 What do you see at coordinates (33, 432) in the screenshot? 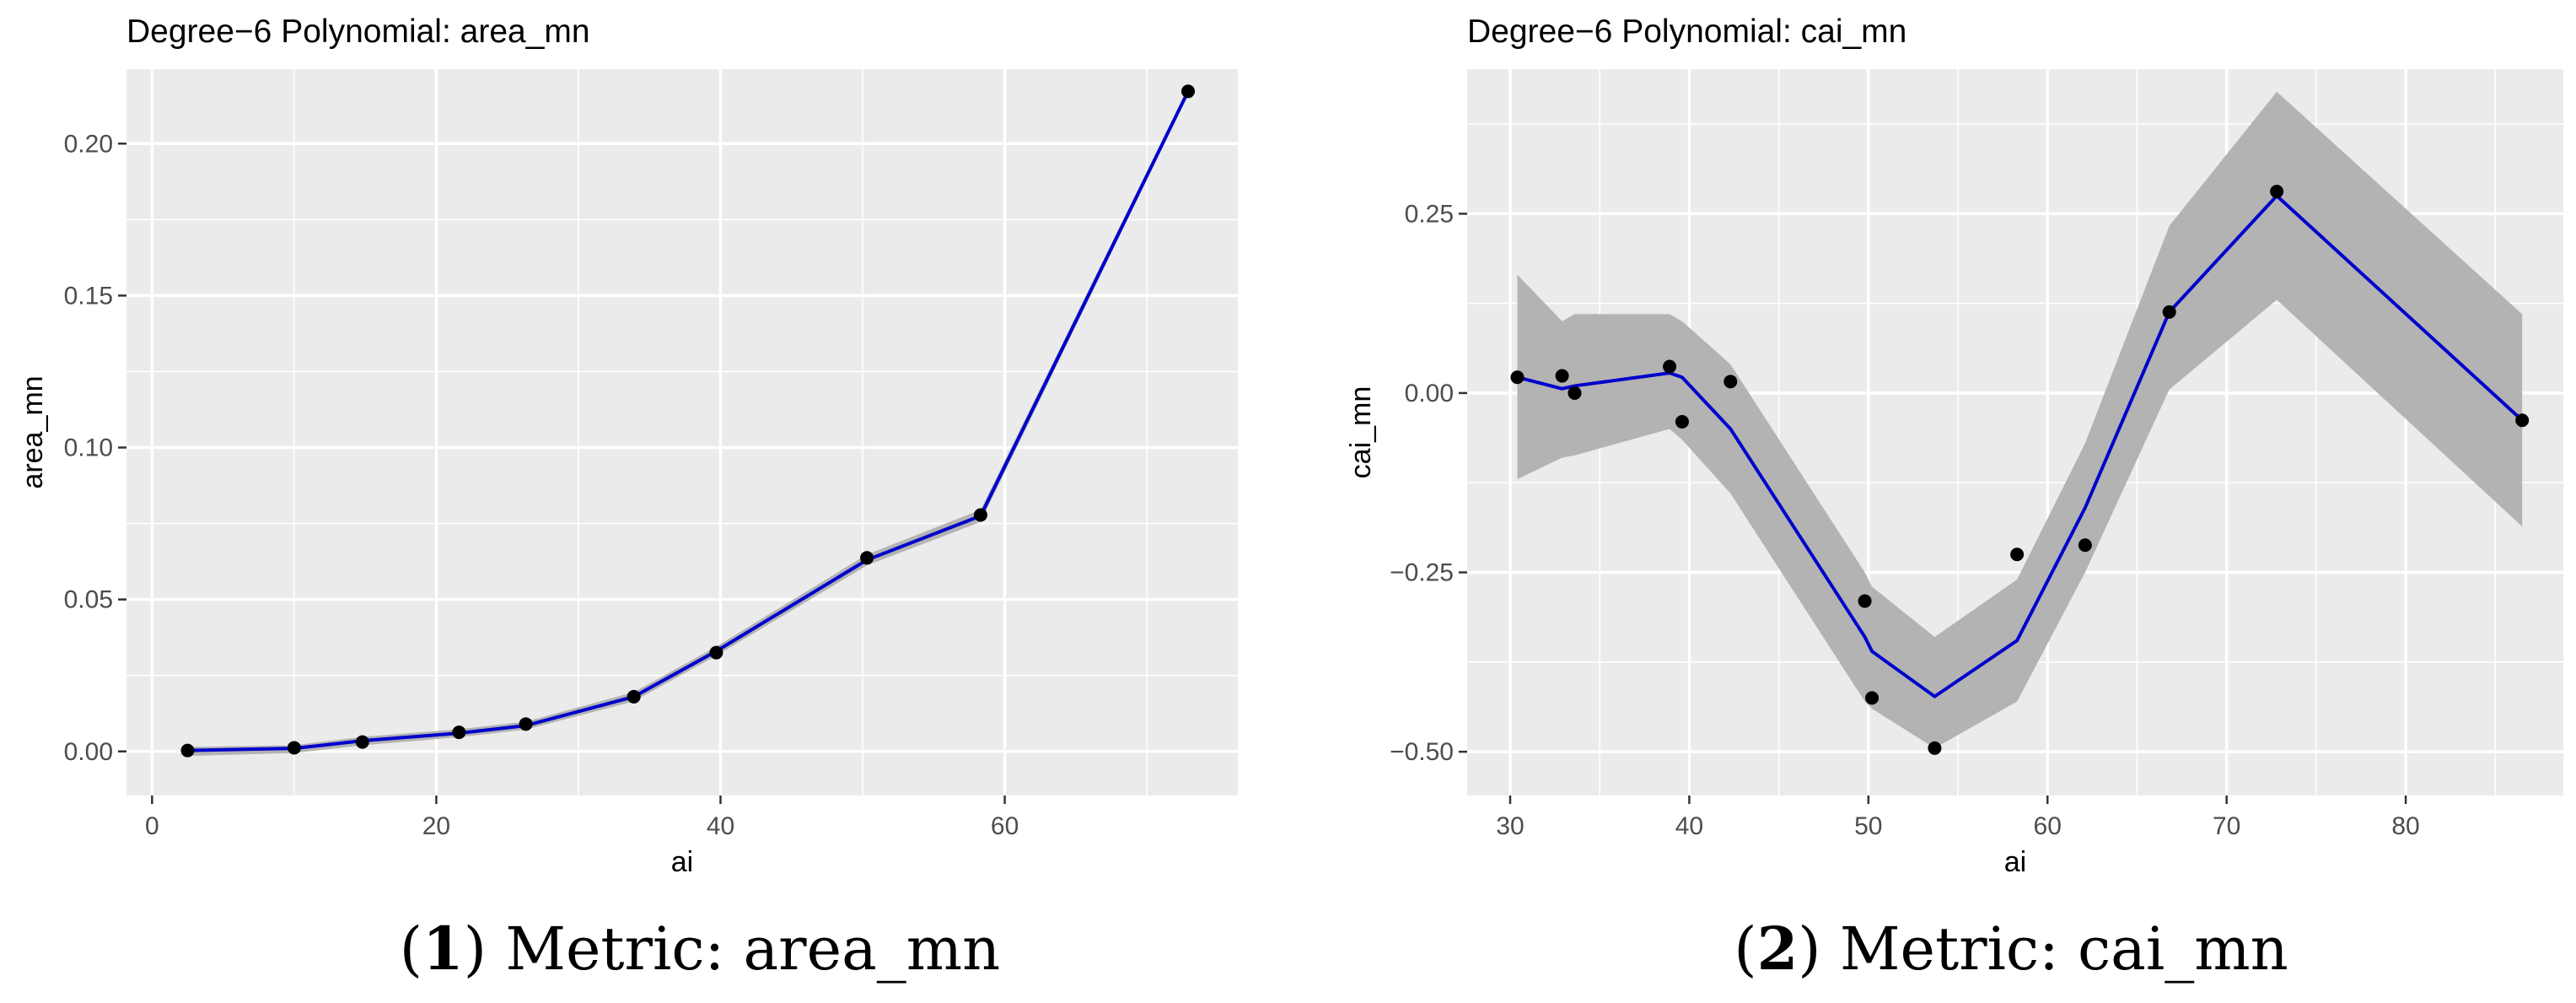
I see `y-axis-label: area_mn` at bounding box center [33, 432].